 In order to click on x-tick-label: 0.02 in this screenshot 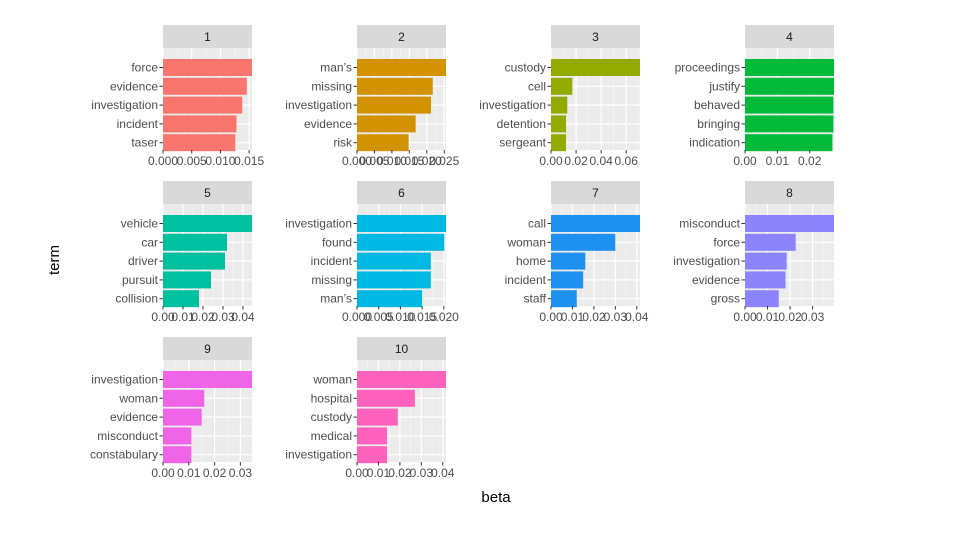, I will do `click(594, 317)`.